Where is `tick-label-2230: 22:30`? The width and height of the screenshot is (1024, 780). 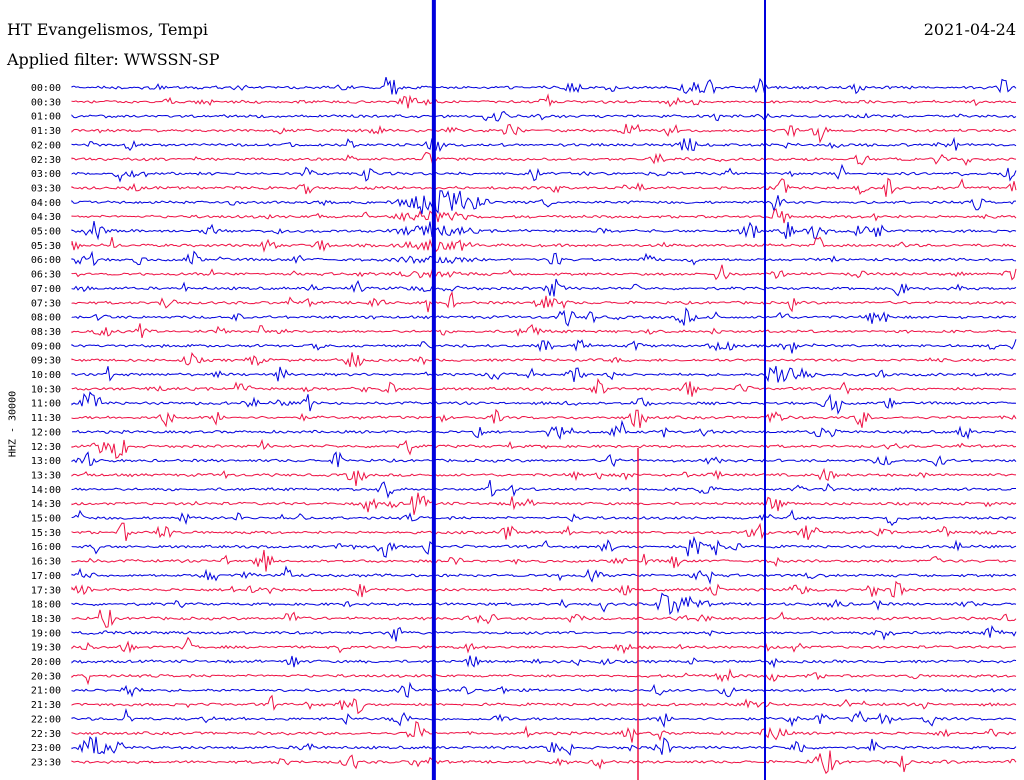 tick-label-2230: 22:30 is located at coordinates (46, 734).